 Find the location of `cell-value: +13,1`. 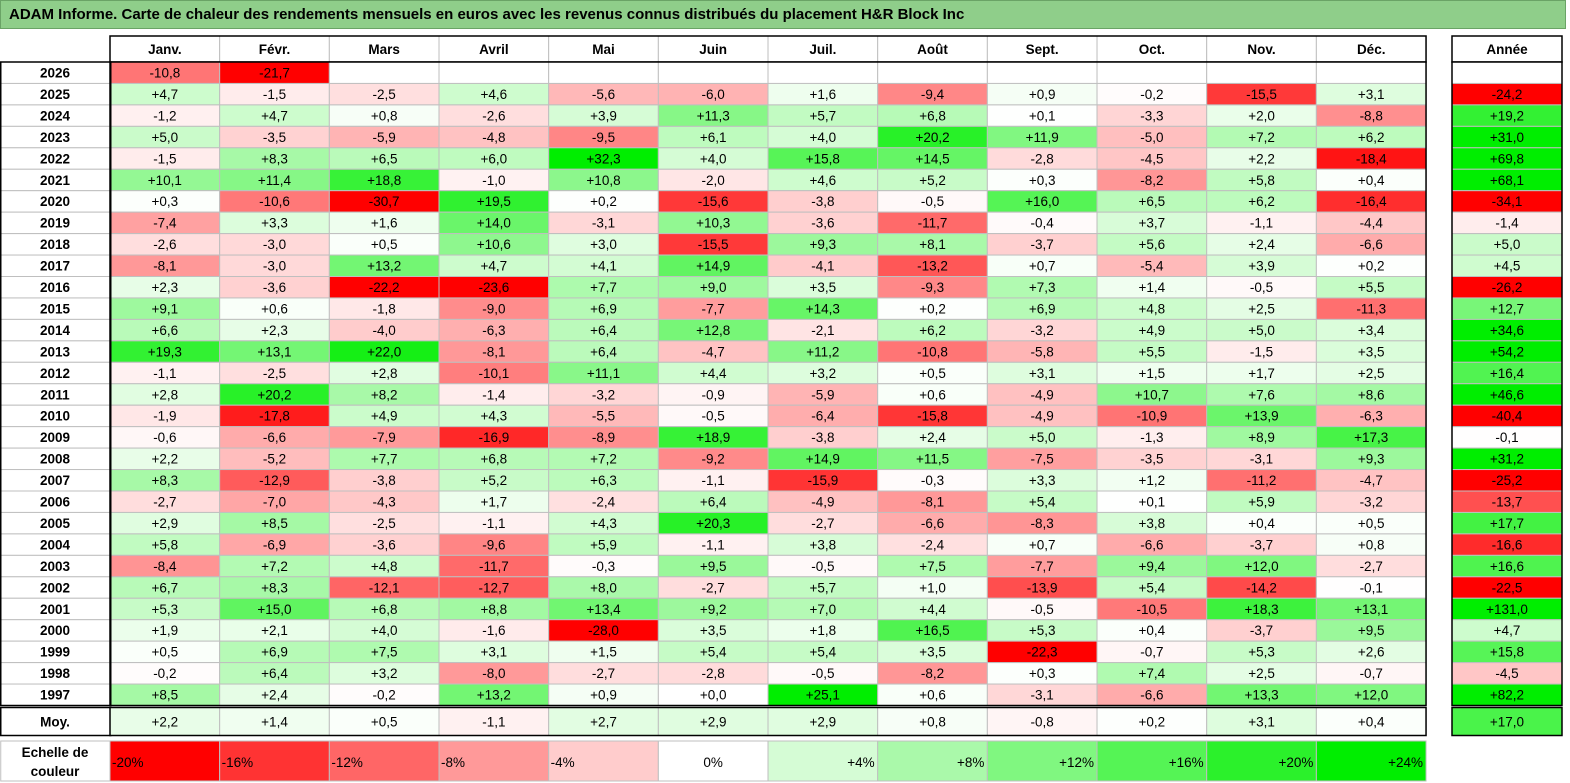

cell-value: +13,1 is located at coordinates (274, 351).